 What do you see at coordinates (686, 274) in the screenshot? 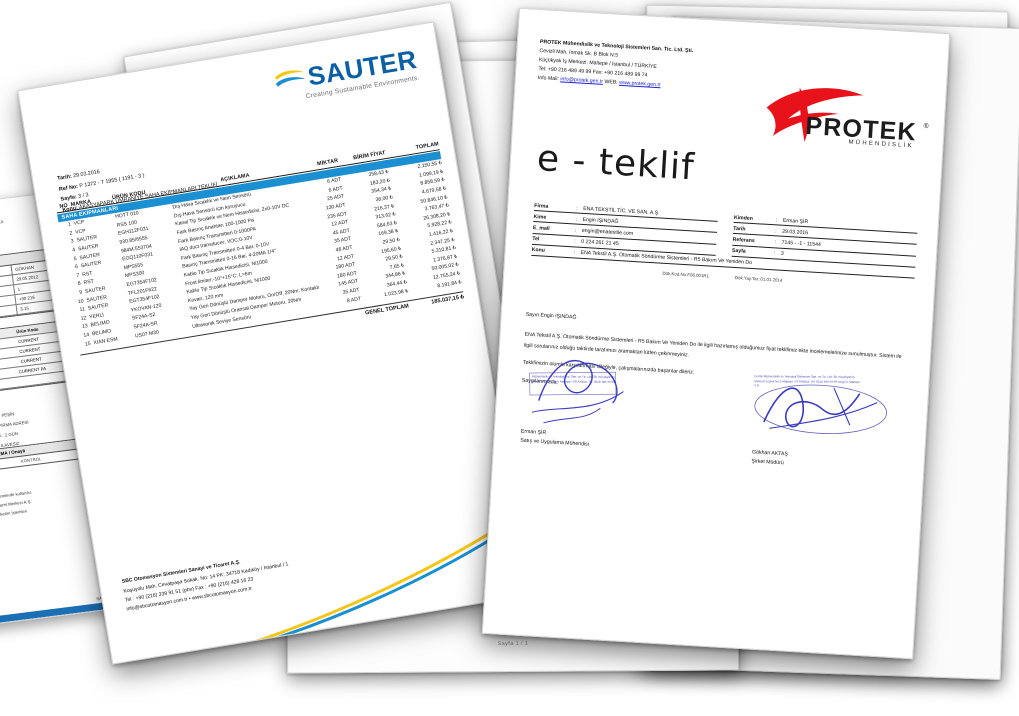
I see `dok-code: Dök.Kod.No:F06.001R1` at bounding box center [686, 274].